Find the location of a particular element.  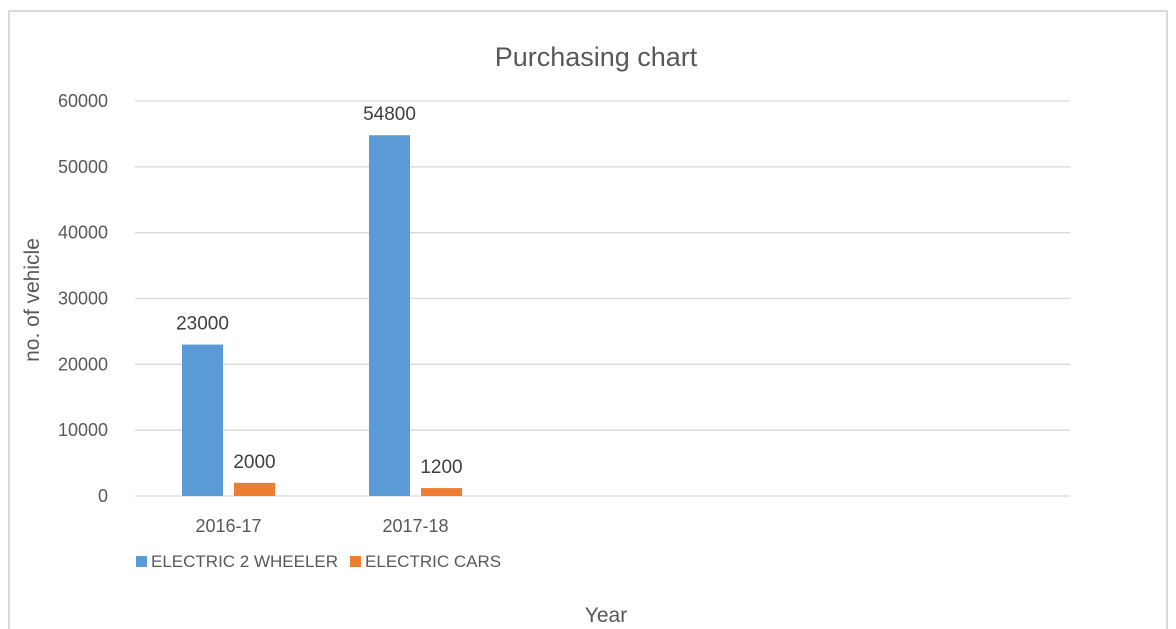

data-labels: 23000 2000 54800 1200 is located at coordinates (319, 291).